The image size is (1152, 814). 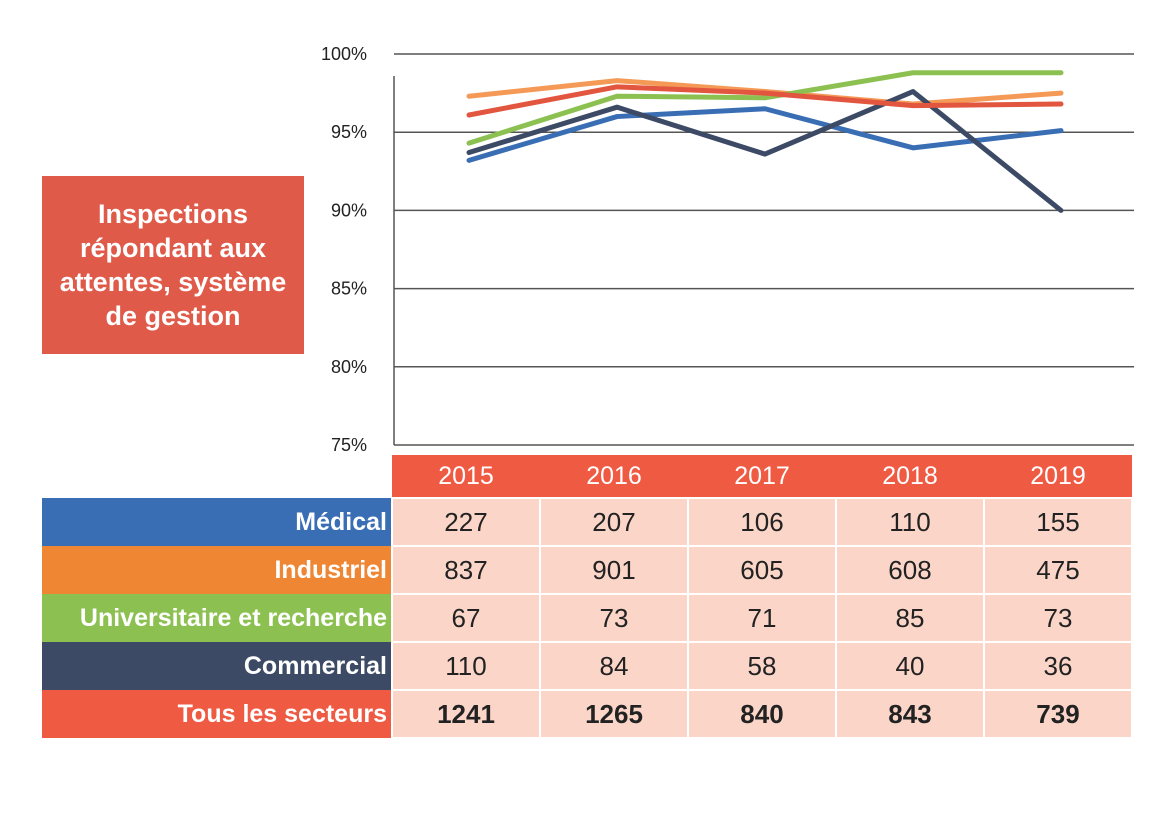 I want to click on y-tick-label: 100%, so click(x=344, y=54).